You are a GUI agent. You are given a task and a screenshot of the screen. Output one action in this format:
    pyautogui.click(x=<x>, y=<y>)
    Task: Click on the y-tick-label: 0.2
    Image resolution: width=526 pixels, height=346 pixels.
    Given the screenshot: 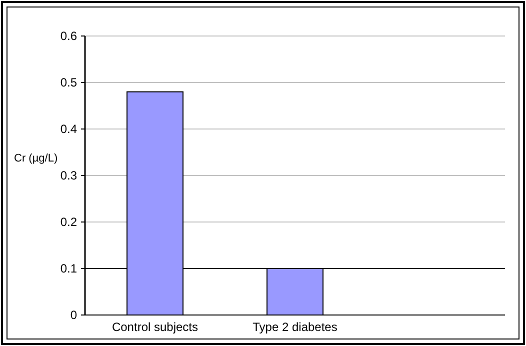 What is the action you would take?
    pyautogui.click(x=69, y=222)
    